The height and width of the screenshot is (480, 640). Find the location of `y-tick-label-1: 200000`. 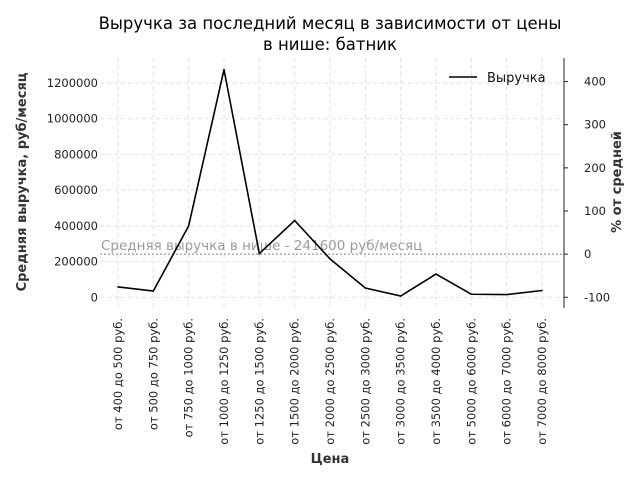

y-tick-label-1: 200000 is located at coordinates (76, 262).